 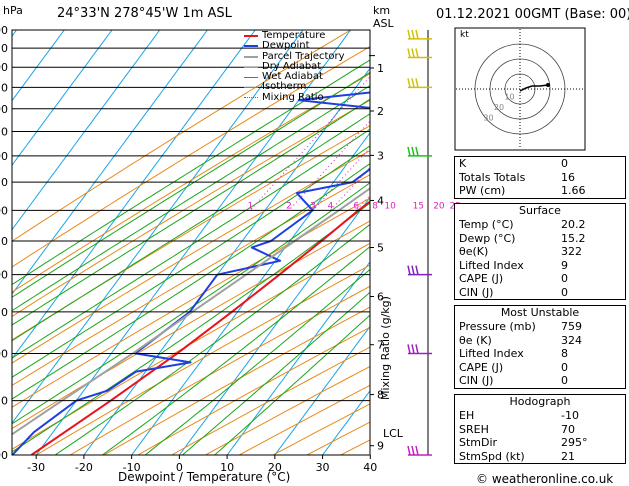 What do you see at coordinates (310, 143) in the screenshot?
I see `mixing-ratio-line` at bounding box center [310, 143].